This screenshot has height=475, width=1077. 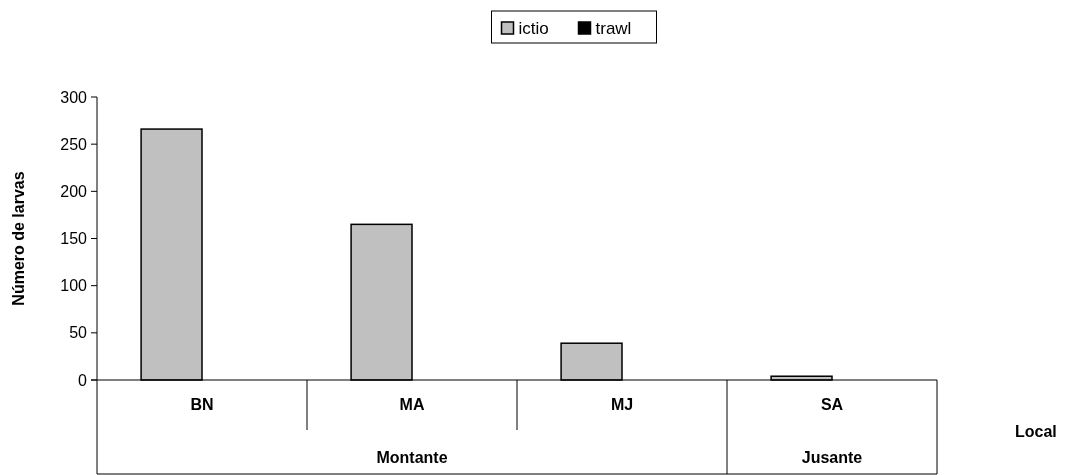 I want to click on x-tick-label: BN, so click(x=202, y=404).